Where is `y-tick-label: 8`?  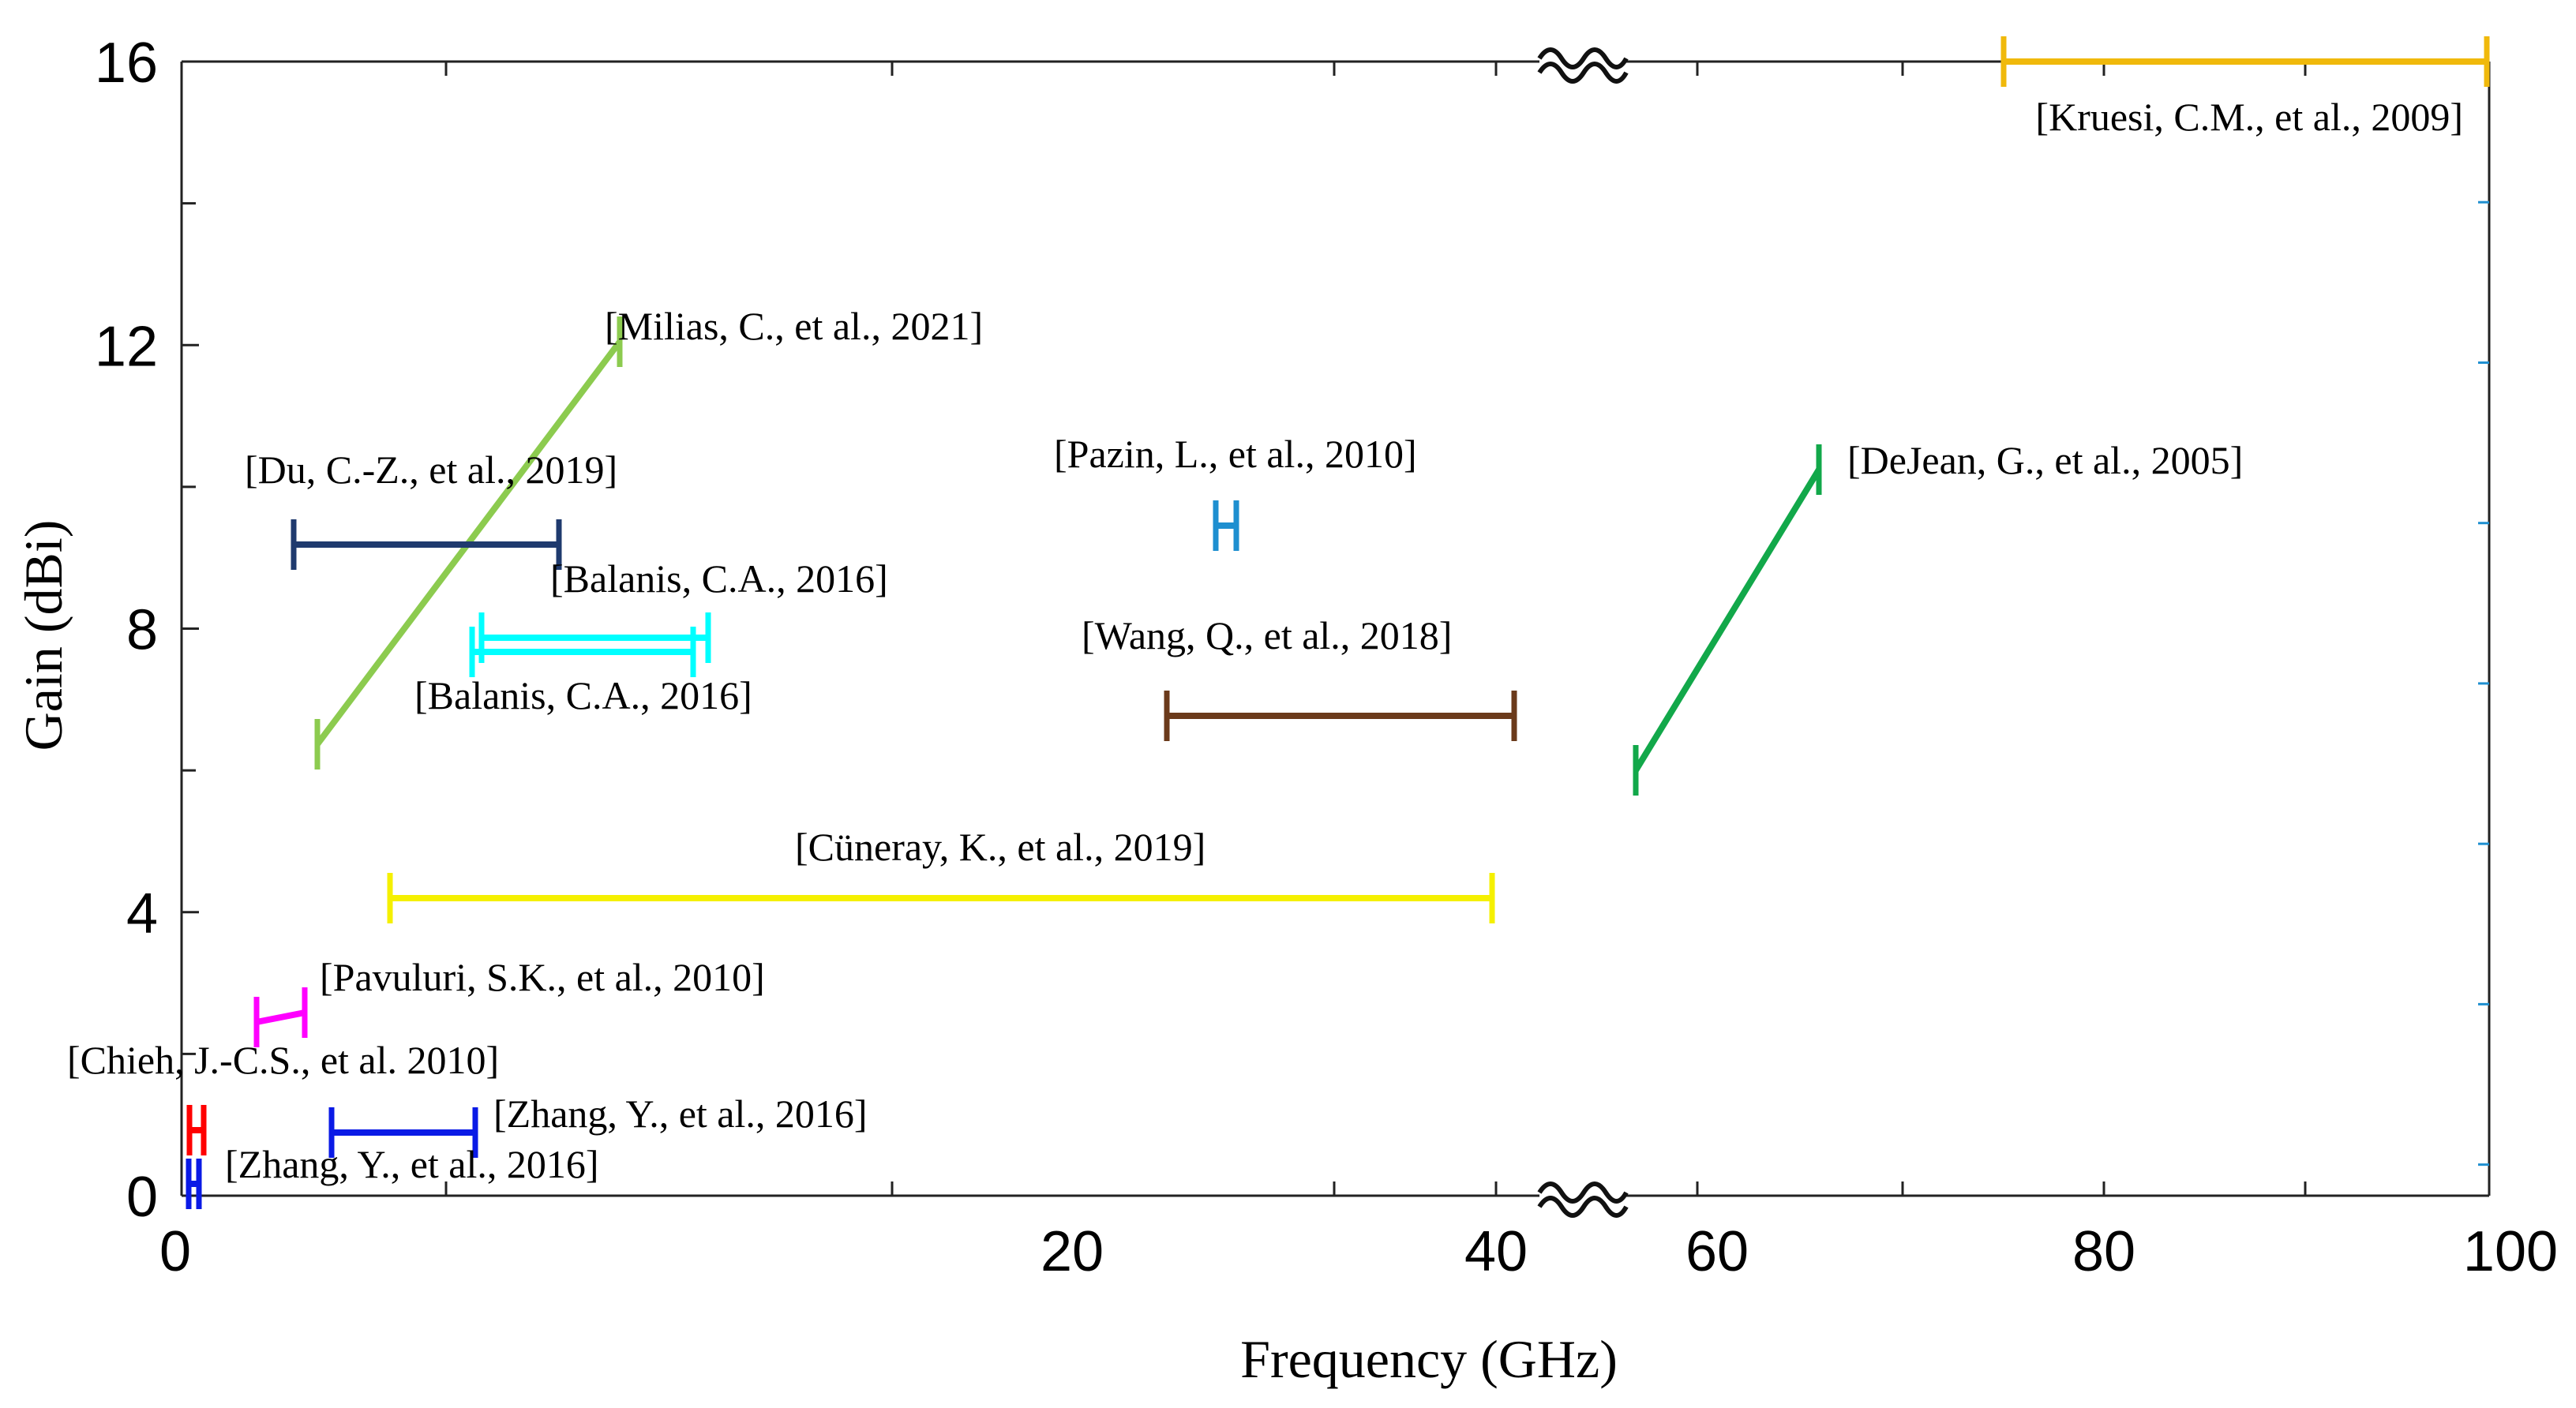 y-tick-label: 8 is located at coordinates (142, 630).